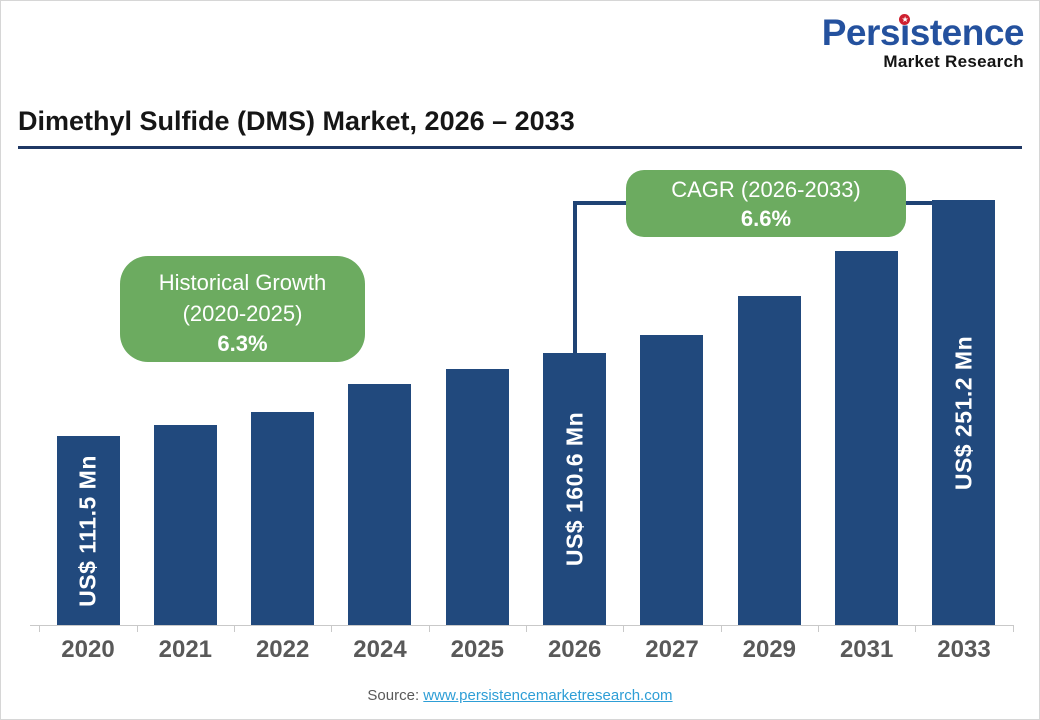 Image resolution: width=1040 pixels, height=720 pixels. I want to click on bar-2033: US$ 251.2 Mn, so click(964, 412).